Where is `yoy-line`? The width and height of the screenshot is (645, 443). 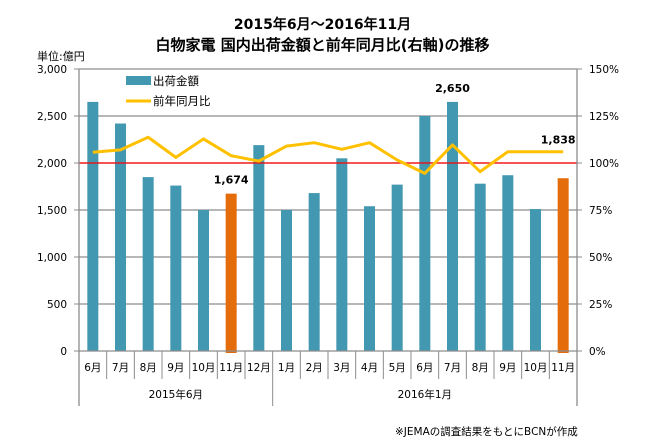 yoy-line is located at coordinates (328, 155).